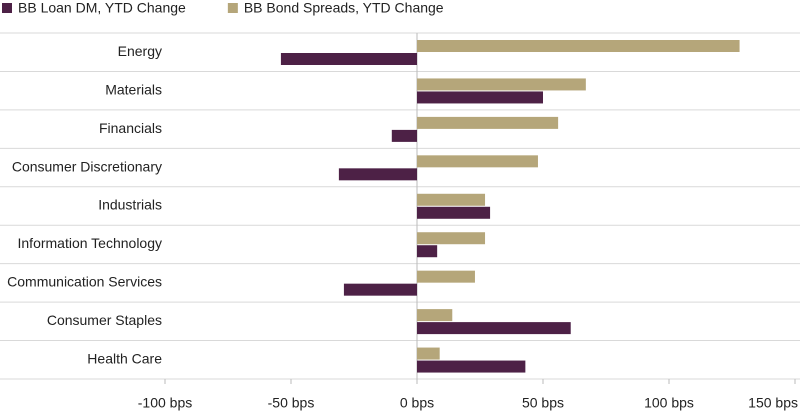 The width and height of the screenshot is (800, 415). Describe the element at coordinates (130, 205) in the screenshot. I see `category-label: Industrials` at that location.